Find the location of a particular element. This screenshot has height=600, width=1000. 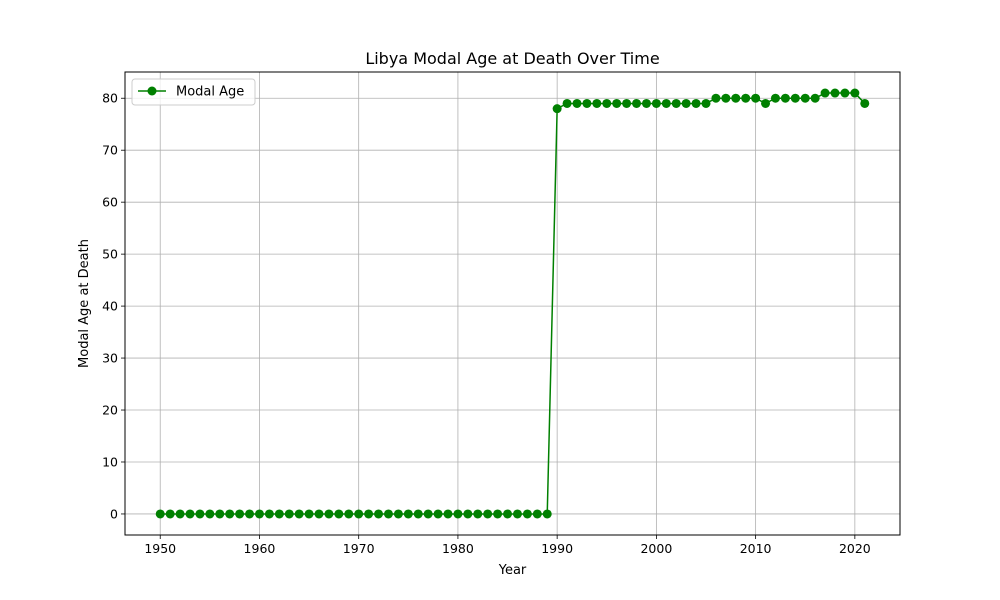

x-tick-label: 1950 is located at coordinates (160, 548).